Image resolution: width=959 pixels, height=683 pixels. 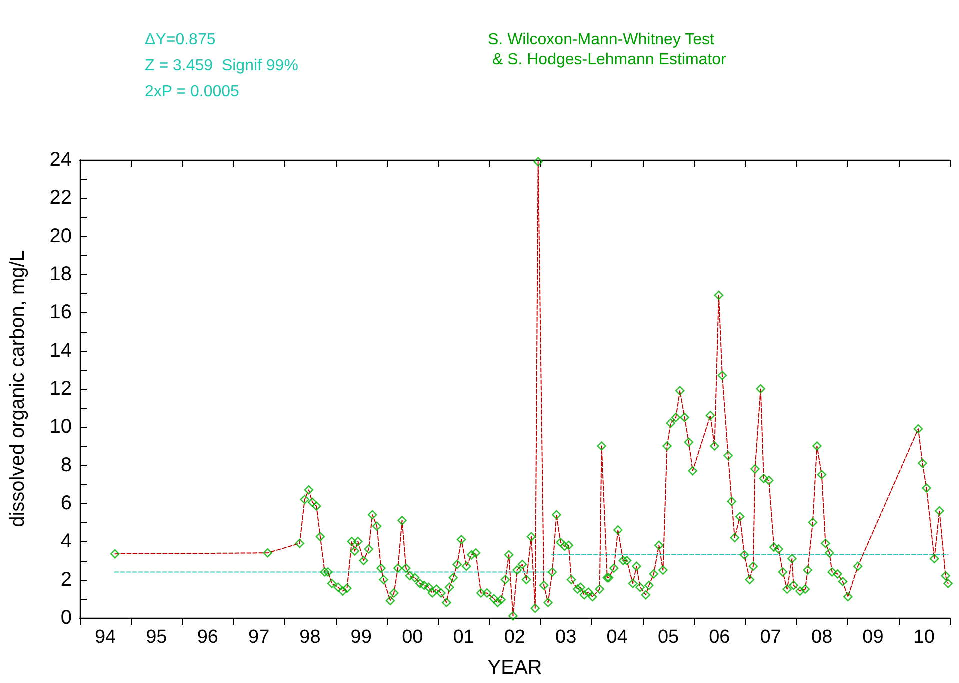 I want to click on x-tick-label: 99, so click(x=361, y=637).